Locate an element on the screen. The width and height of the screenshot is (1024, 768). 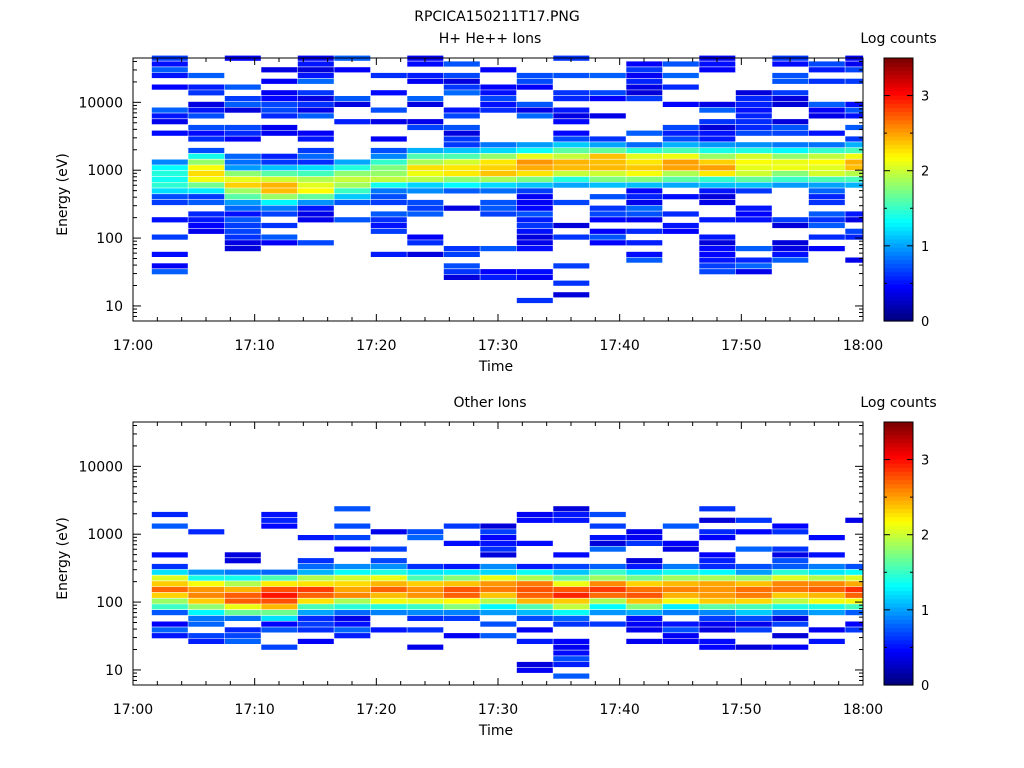
y-tick-label: 100 is located at coordinates (109, 603).